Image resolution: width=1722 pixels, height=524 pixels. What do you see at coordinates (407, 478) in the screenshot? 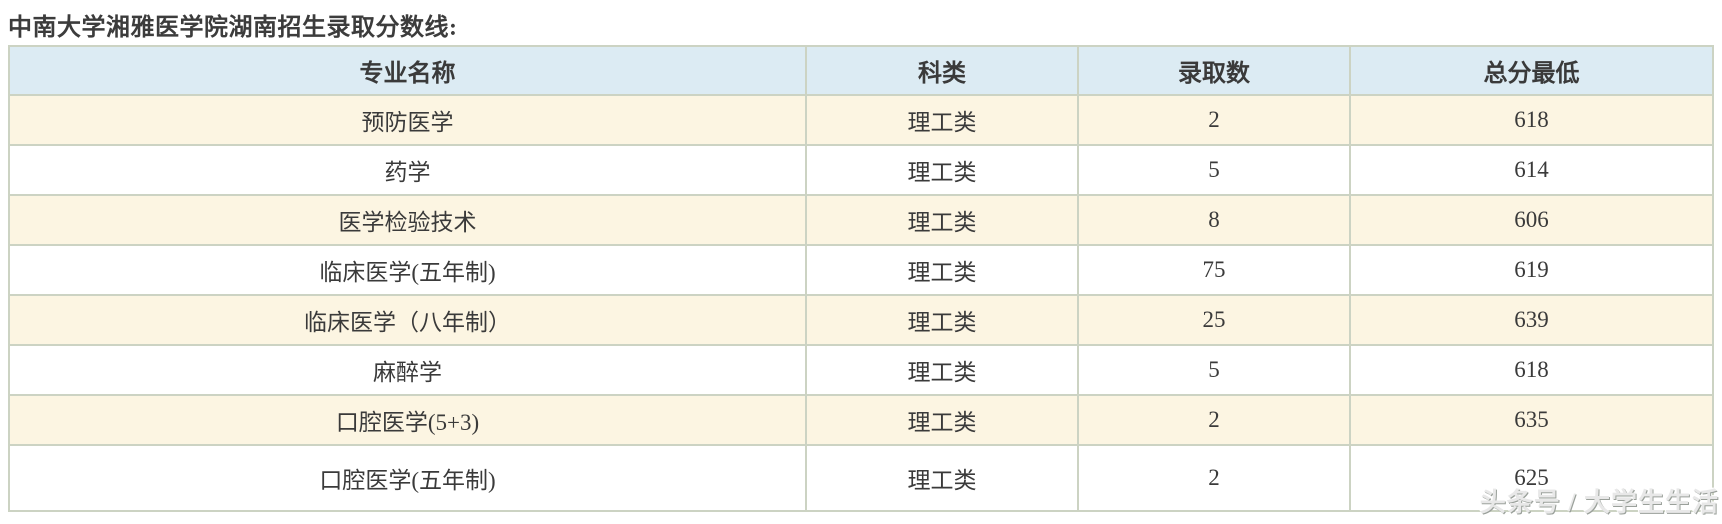
I see `cell-major: 口腔医学(五年制)` at bounding box center [407, 478].